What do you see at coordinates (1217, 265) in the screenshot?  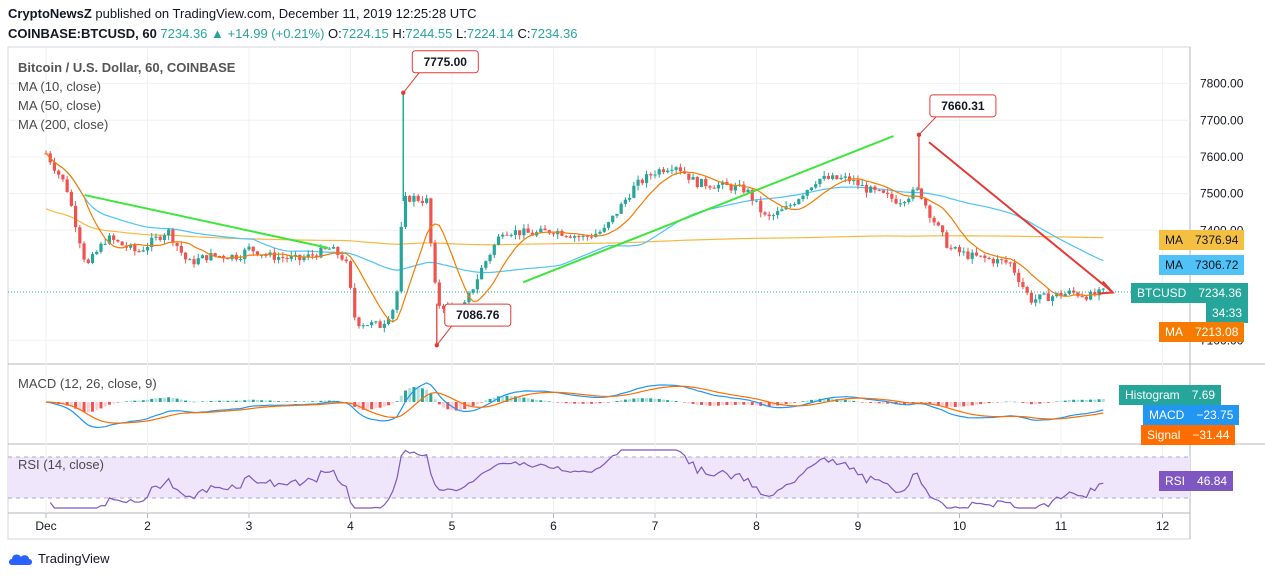 I see `ma50-badge-value: 7306.72` at bounding box center [1217, 265].